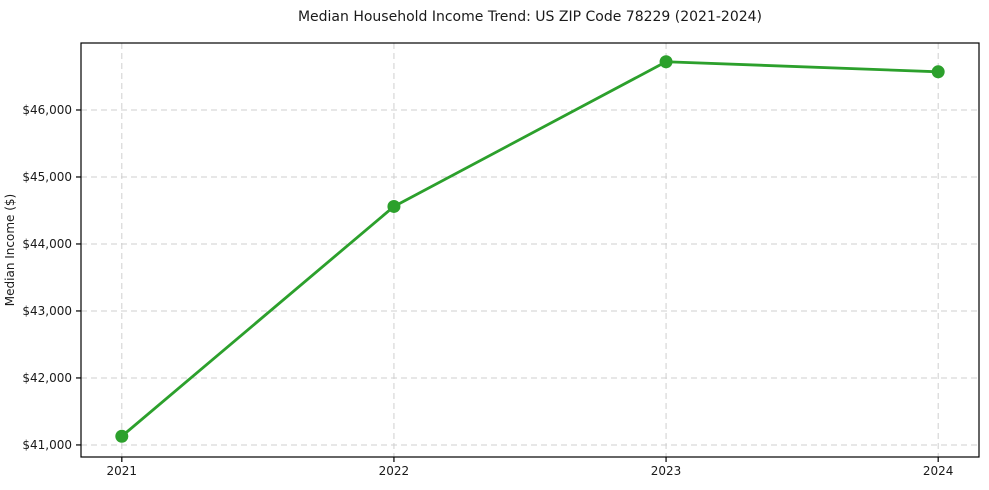 Image resolution: width=989 pixels, height=490 pixels. I want to click on y-tick-label: $43,000, so click(47, 311).